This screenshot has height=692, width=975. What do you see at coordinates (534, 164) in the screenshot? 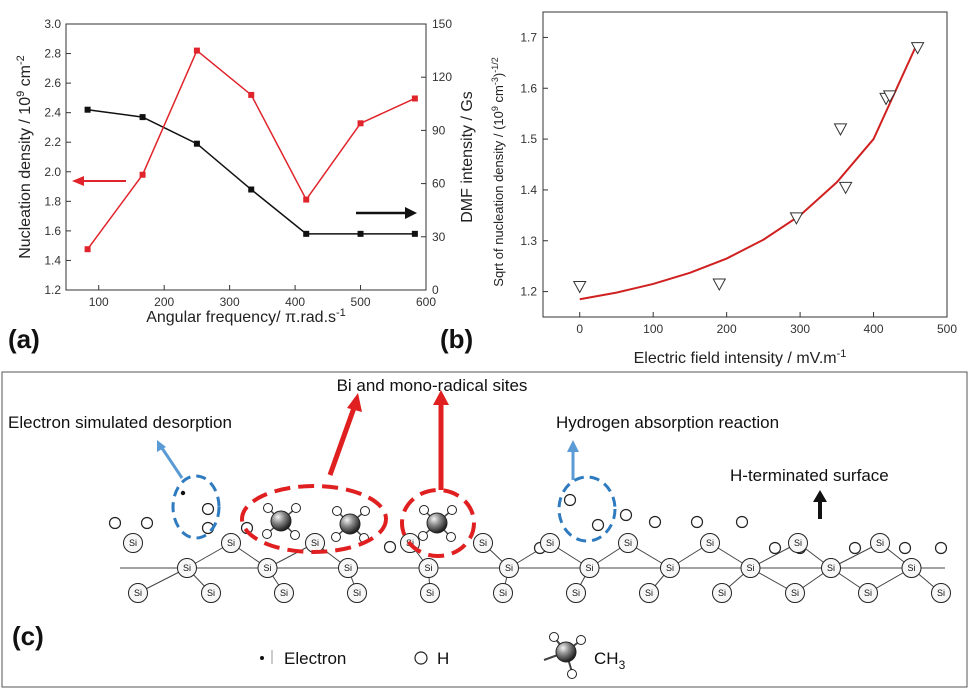
I see `chart-b-y-ticks: 1.2 1.3 1.4 1.5 1.6 1.7` at bounding box center [534, 164].